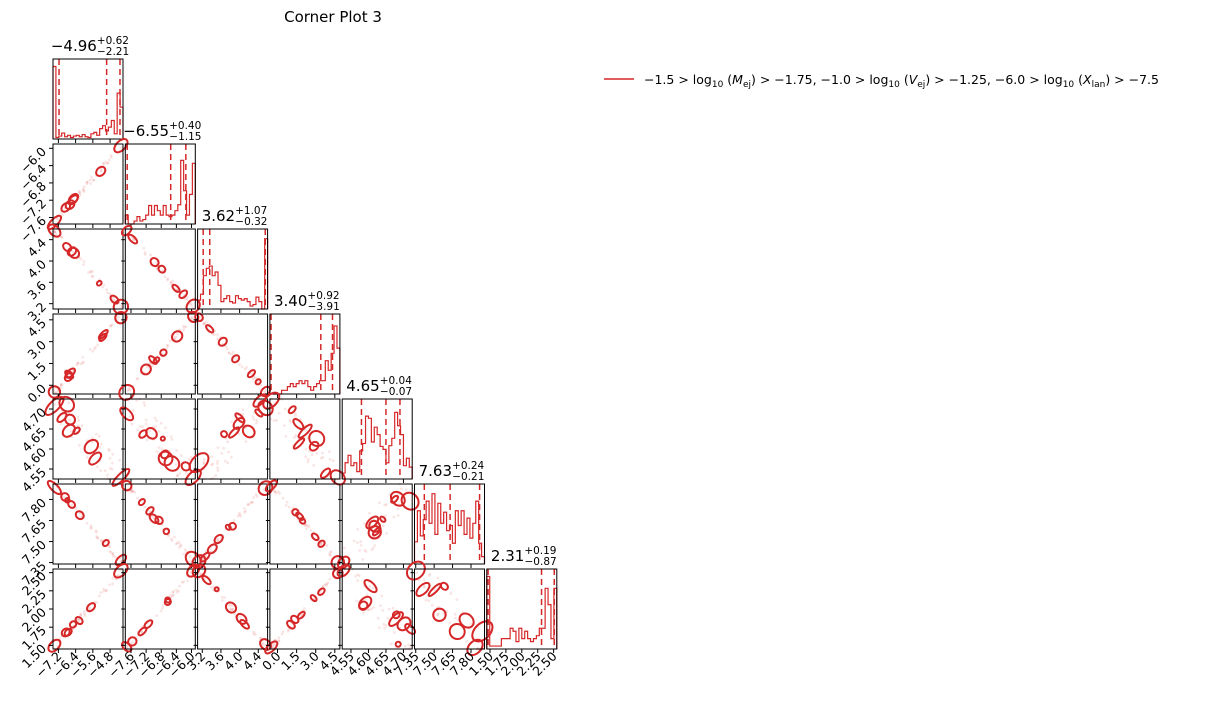  What do you see at coordinates (894, 85) in the screenshot?
I see `legend-label-part: 10` at bounding box center [894, 85].